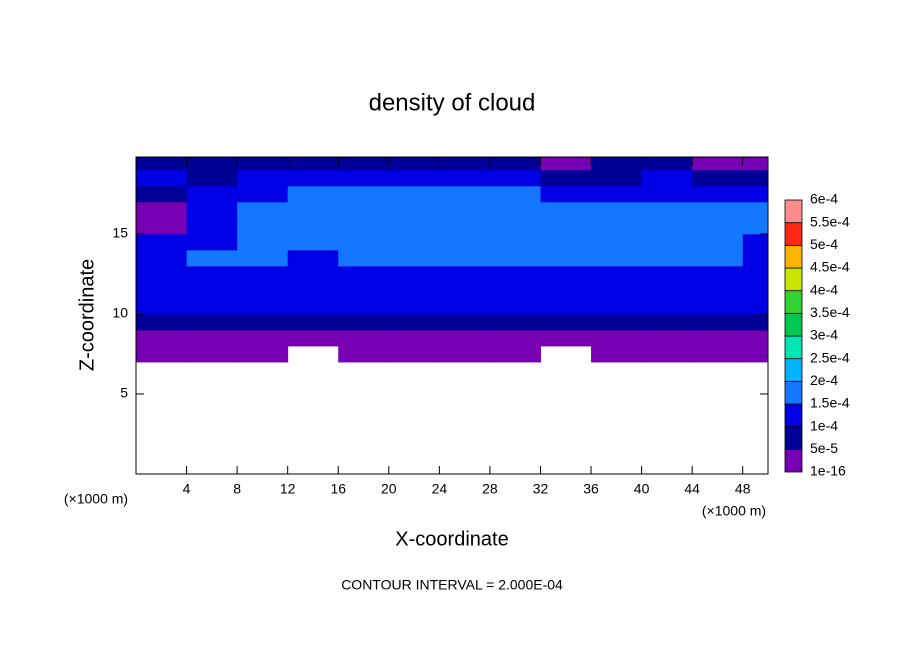 The image size is (904, 654). I want to click on x-axis-title: X-coordinate, so click(451, 539).